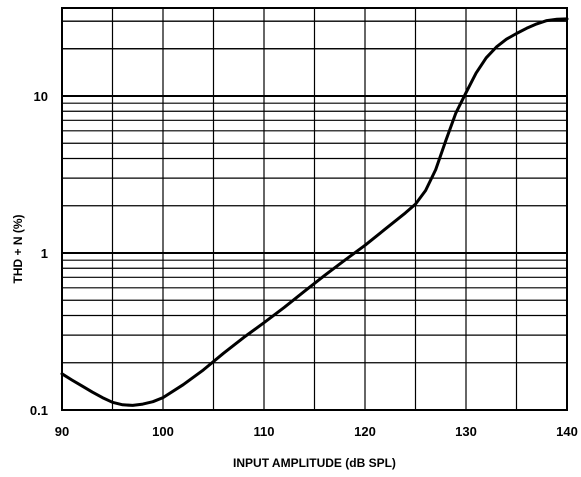  I want to click on x-axis-title: INPUT AMPLITUDE (dB SPL), so click(314, 463).